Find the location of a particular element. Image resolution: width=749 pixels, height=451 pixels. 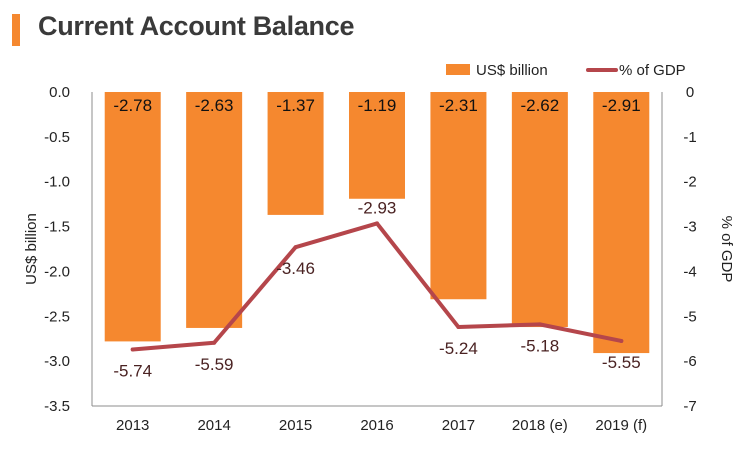

x-tick-label: 2014 is located at coordinates (213, 425).